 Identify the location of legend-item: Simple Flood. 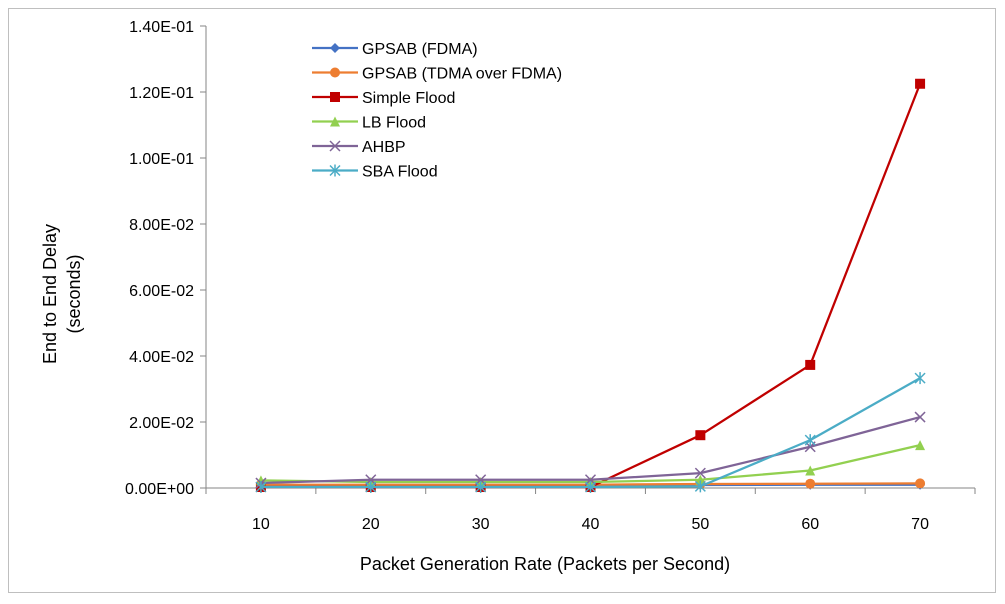
(383, 98).